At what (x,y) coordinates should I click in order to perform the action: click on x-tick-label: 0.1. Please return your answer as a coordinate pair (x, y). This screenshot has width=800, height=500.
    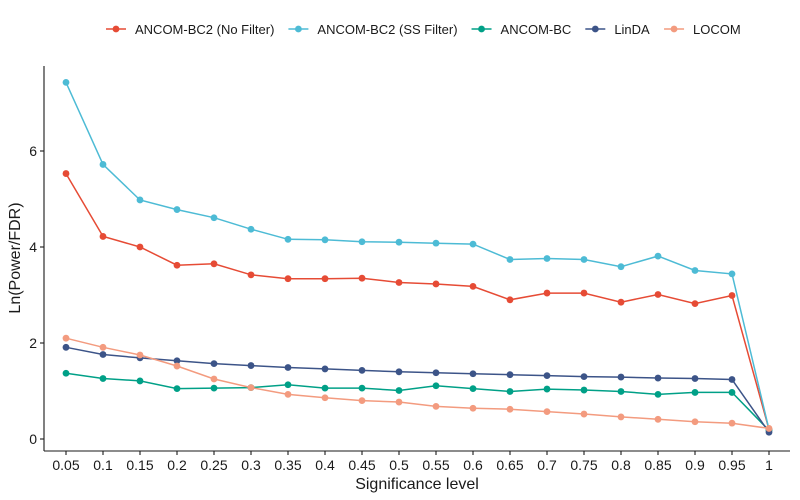
    Looking at the image, I should click on (103, 465).